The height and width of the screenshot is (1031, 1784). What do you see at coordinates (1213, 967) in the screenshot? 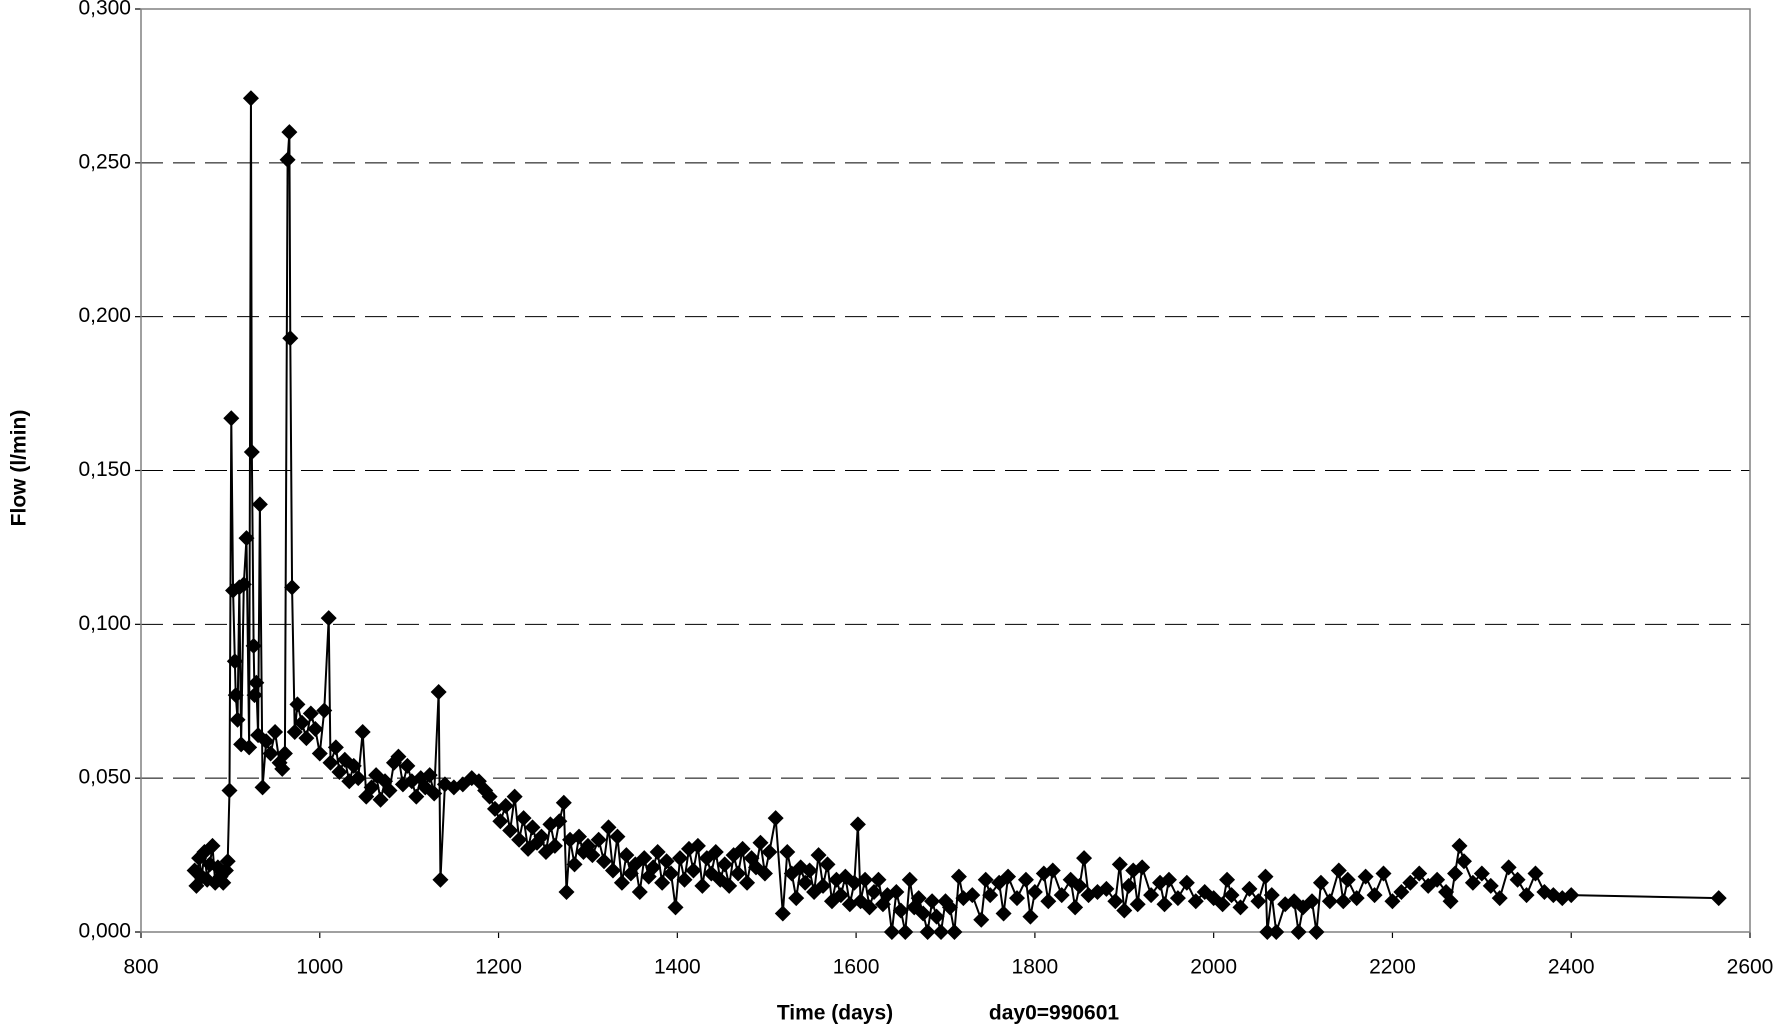
I see `x-tick-label: 2000` at bounding box center [1213, 967].